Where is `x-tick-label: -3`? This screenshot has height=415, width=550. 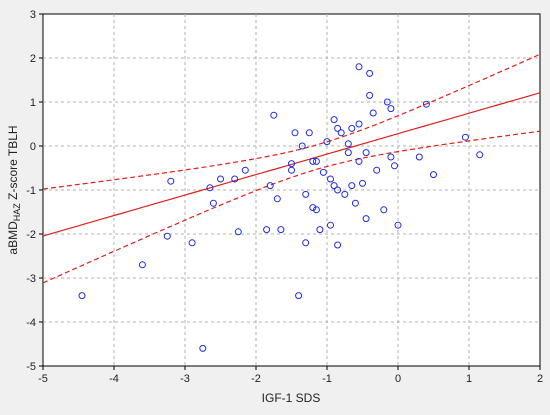 x-tick-label: -3 is located at coordinates (185, 379).